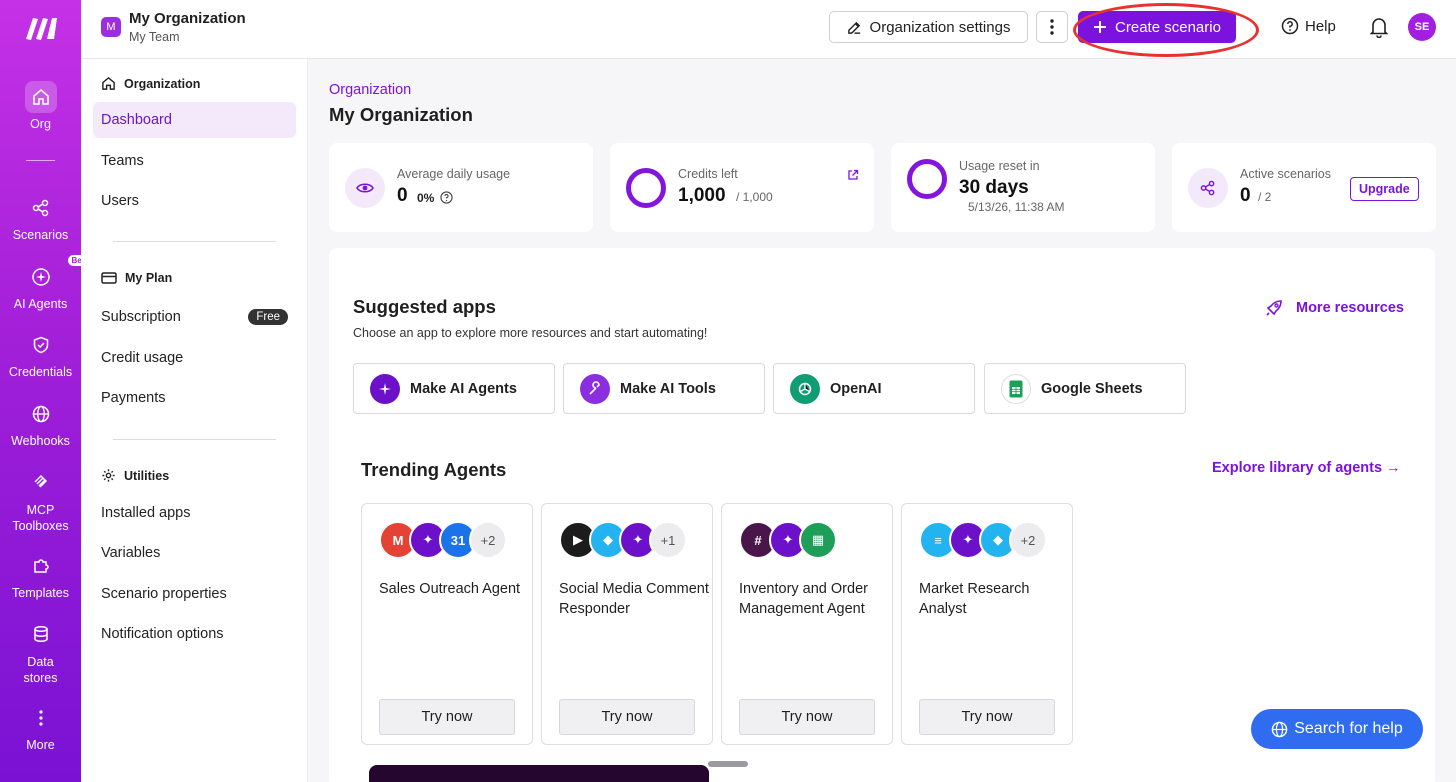 The image size is (1456, 782). I want to click on rail-item-credentials: Credentials, so click(40, 354).